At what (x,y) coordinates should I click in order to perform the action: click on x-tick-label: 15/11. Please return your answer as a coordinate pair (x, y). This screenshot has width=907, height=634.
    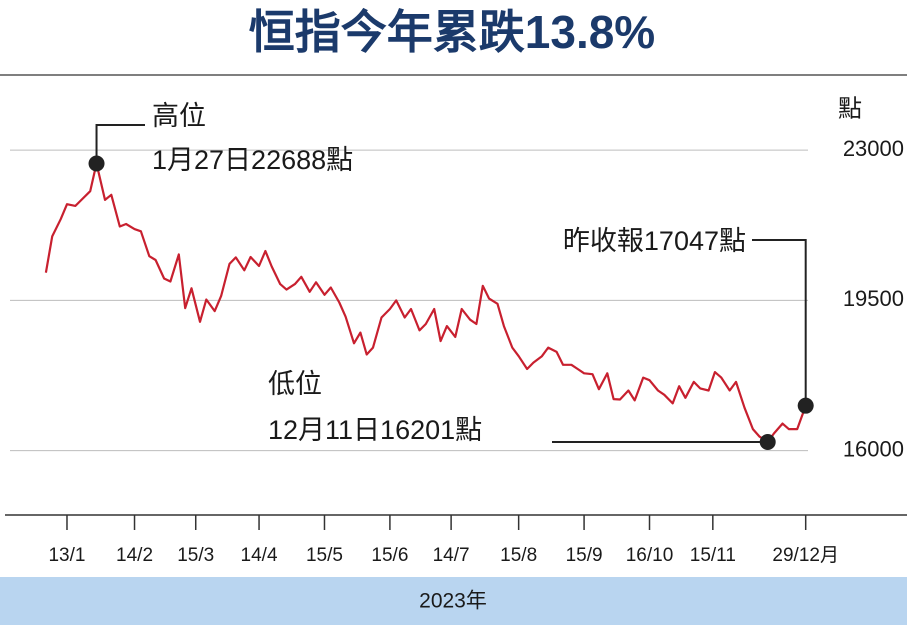
    Looking at the image, I should click on (713, 555).